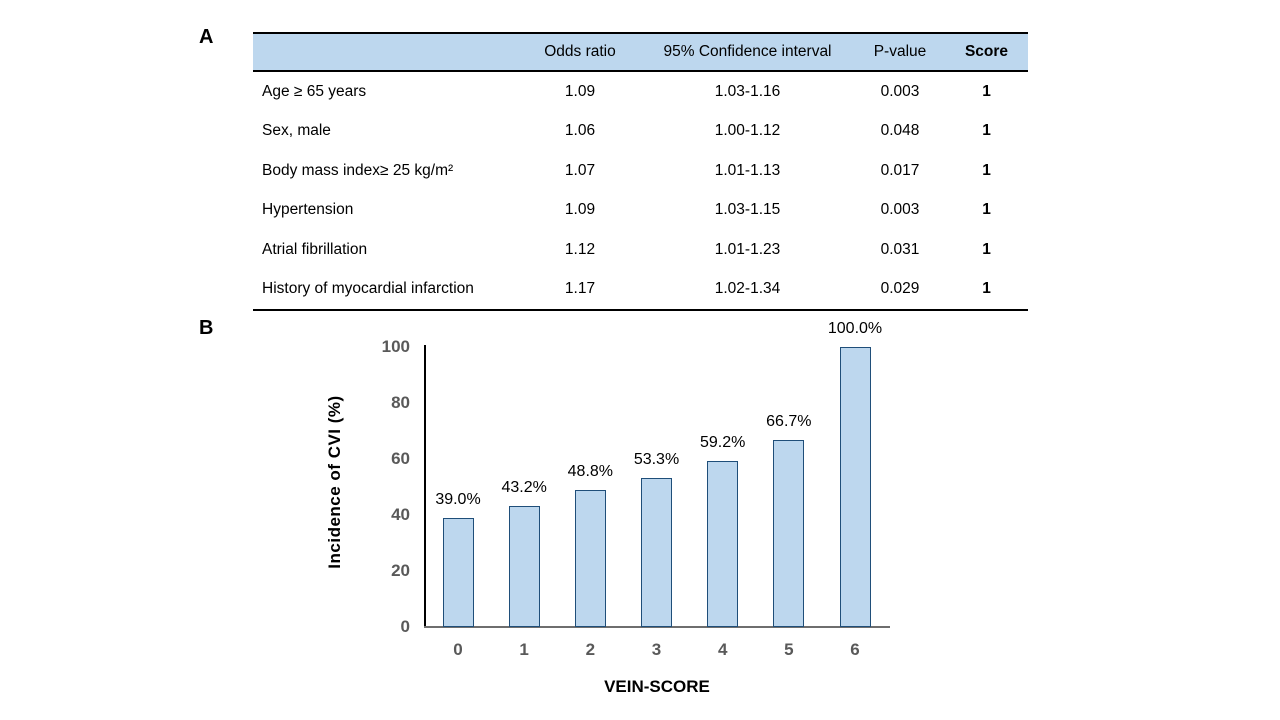 The image size is (1280, 720). Describe the element at coordinates (580, 170) in the screenshot. I see `odds-ratio-cell: 1.07` at that location.